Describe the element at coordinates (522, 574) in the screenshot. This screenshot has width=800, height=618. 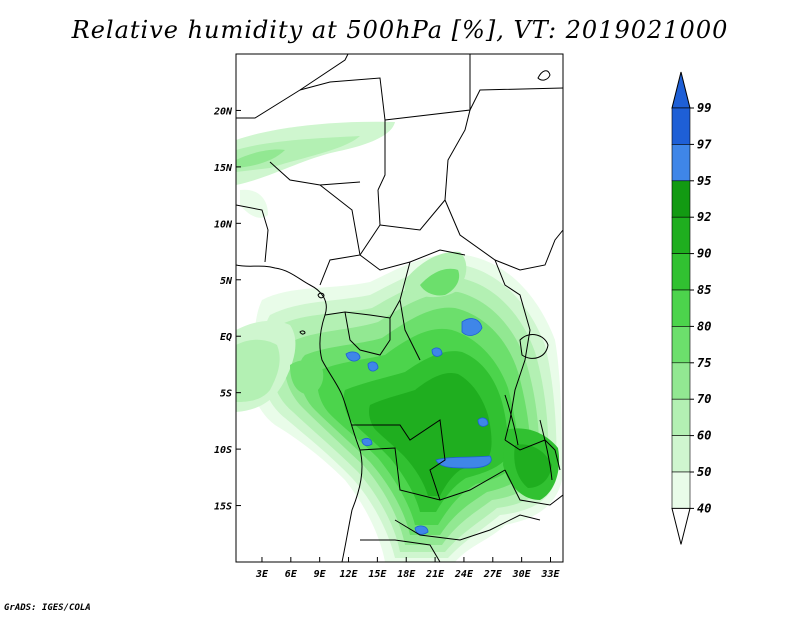
I see `lon-tick-label: 30E` at that location.